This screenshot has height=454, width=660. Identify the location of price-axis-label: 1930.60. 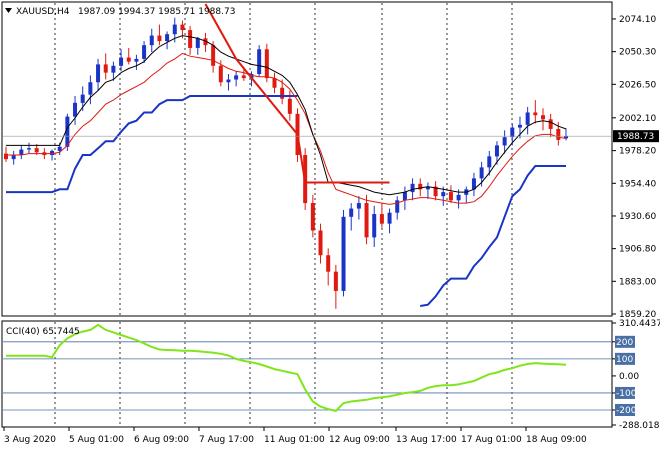
(637, 217).